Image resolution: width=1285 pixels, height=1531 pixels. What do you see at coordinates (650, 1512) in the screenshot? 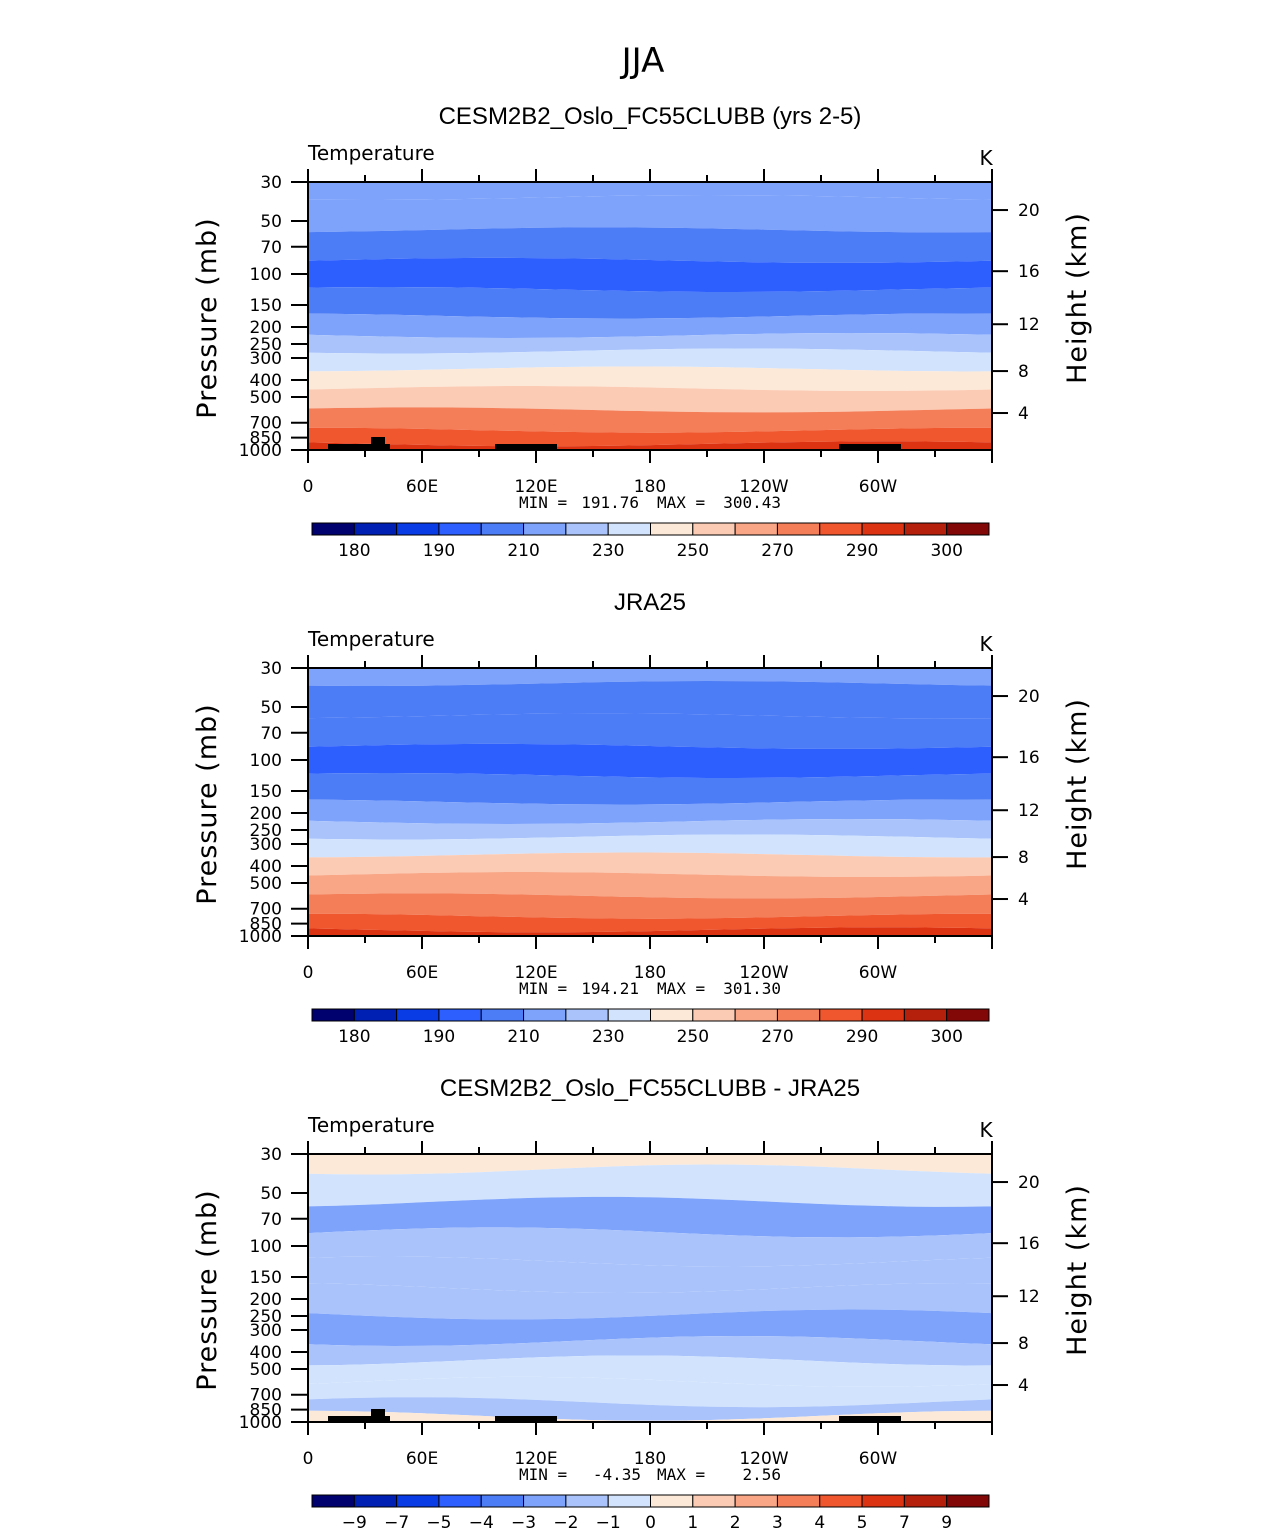
I see `colorbar: −9 −7 −5 −4 −3 −2 −1 0 1 2 3 4 5 7 9` at bounding box center [650, 1512].